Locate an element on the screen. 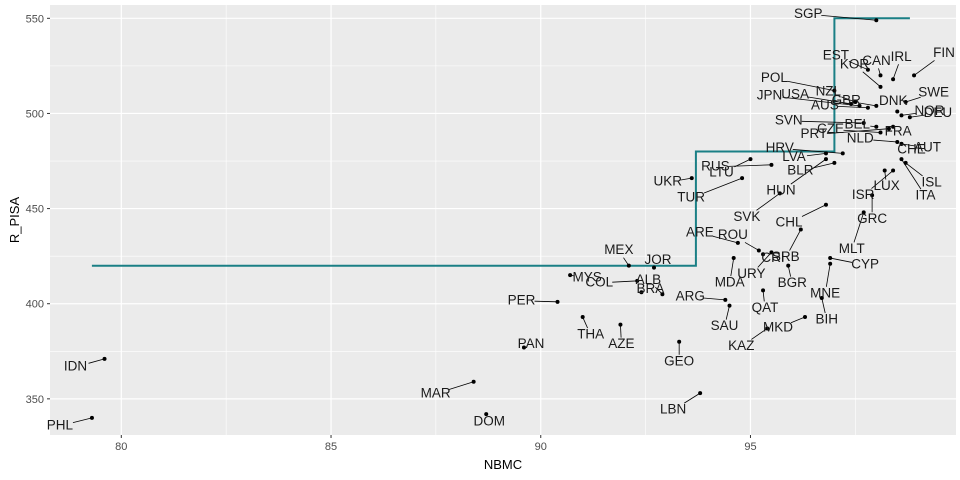  point-label-kor: KOR is located at coordinates (855, 63).